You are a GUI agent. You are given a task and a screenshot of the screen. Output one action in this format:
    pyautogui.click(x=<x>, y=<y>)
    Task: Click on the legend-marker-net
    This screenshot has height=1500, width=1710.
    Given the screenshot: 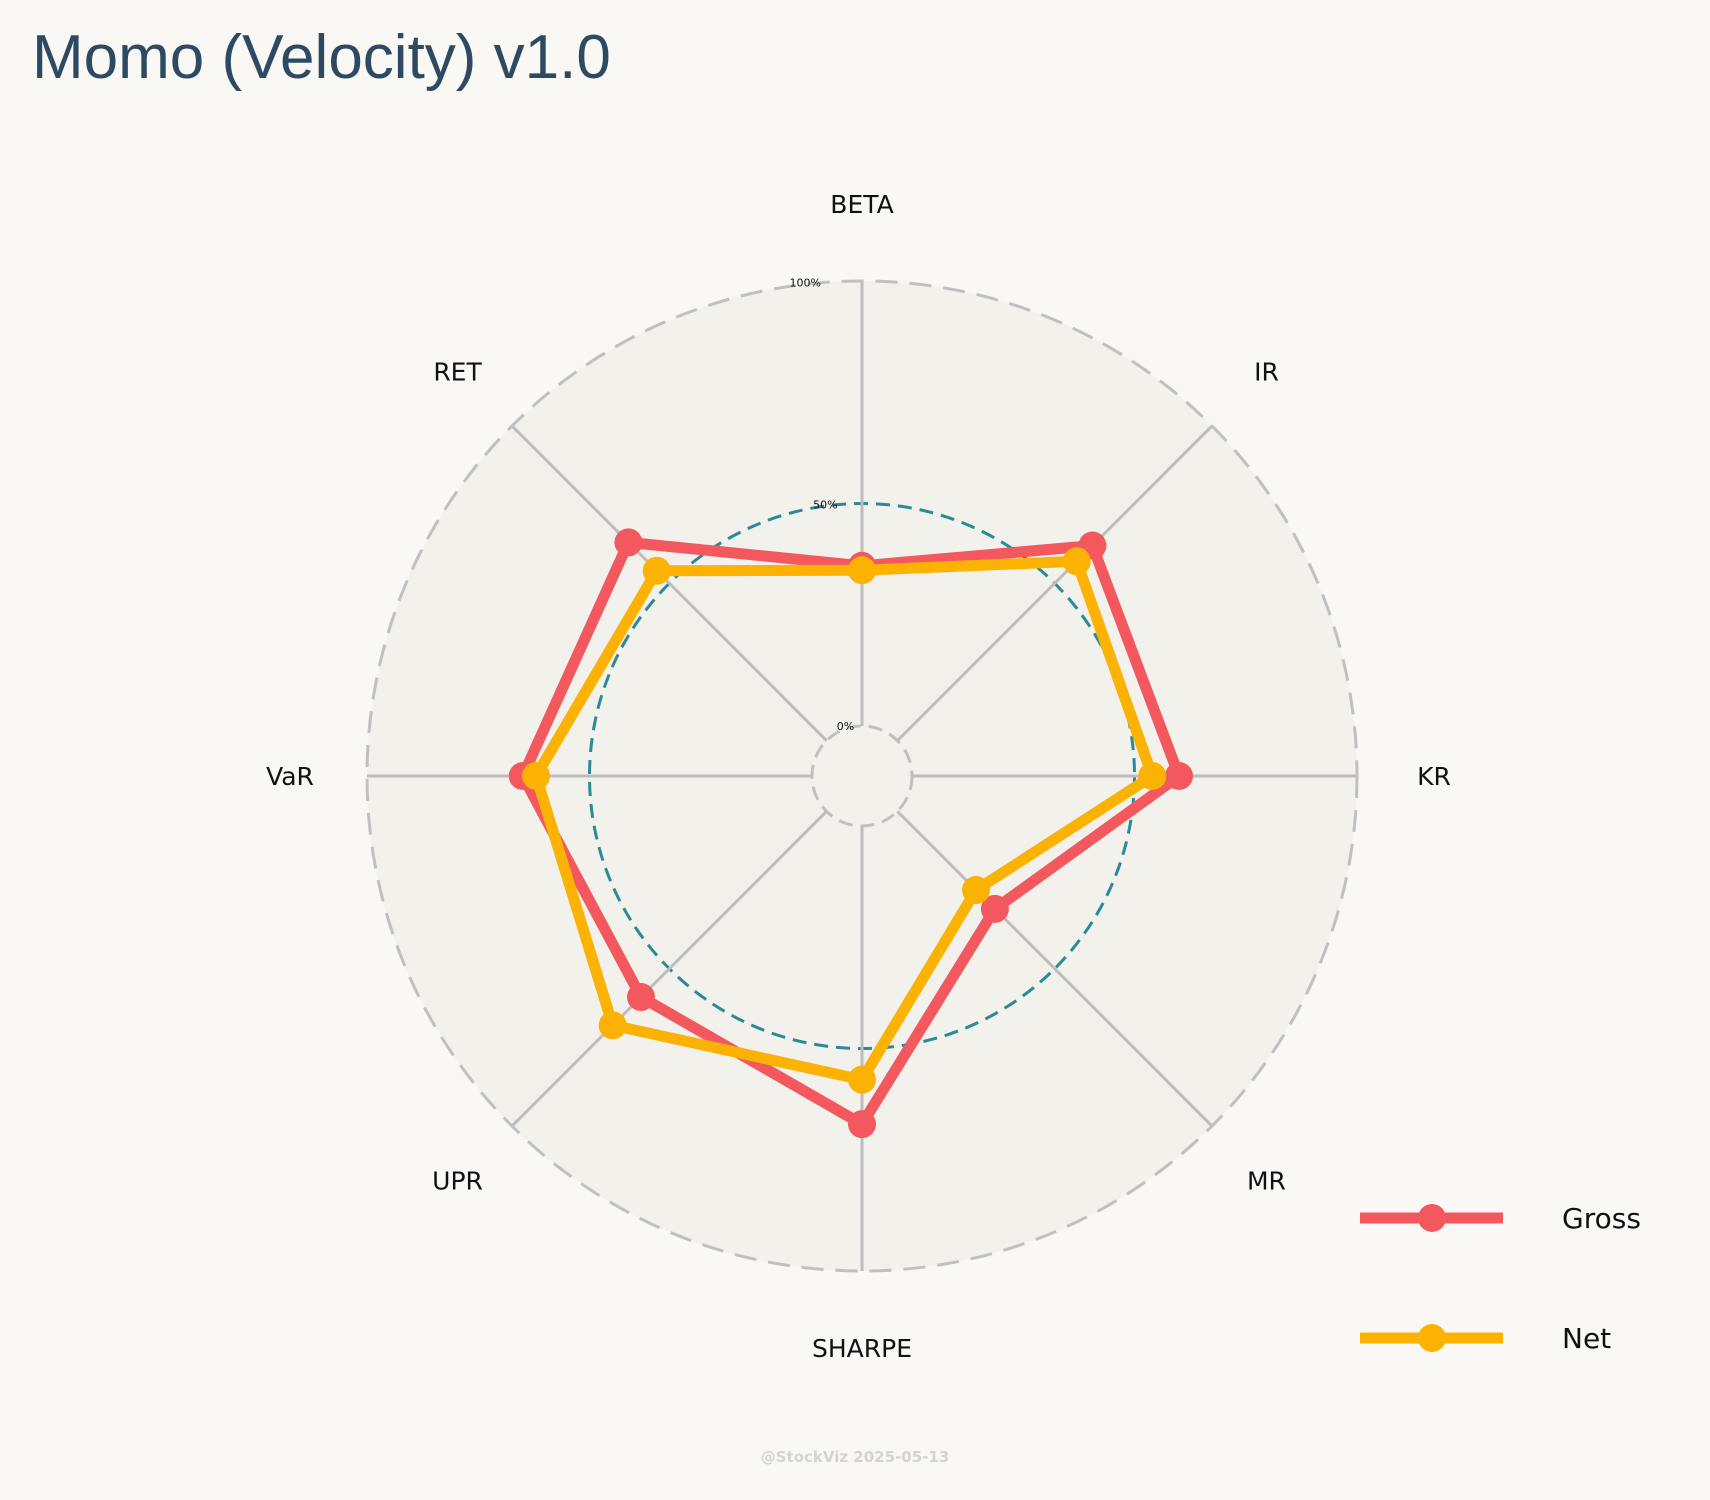 What is the action you would take?
    pyautogui.click(x=1432, y=1338)
    